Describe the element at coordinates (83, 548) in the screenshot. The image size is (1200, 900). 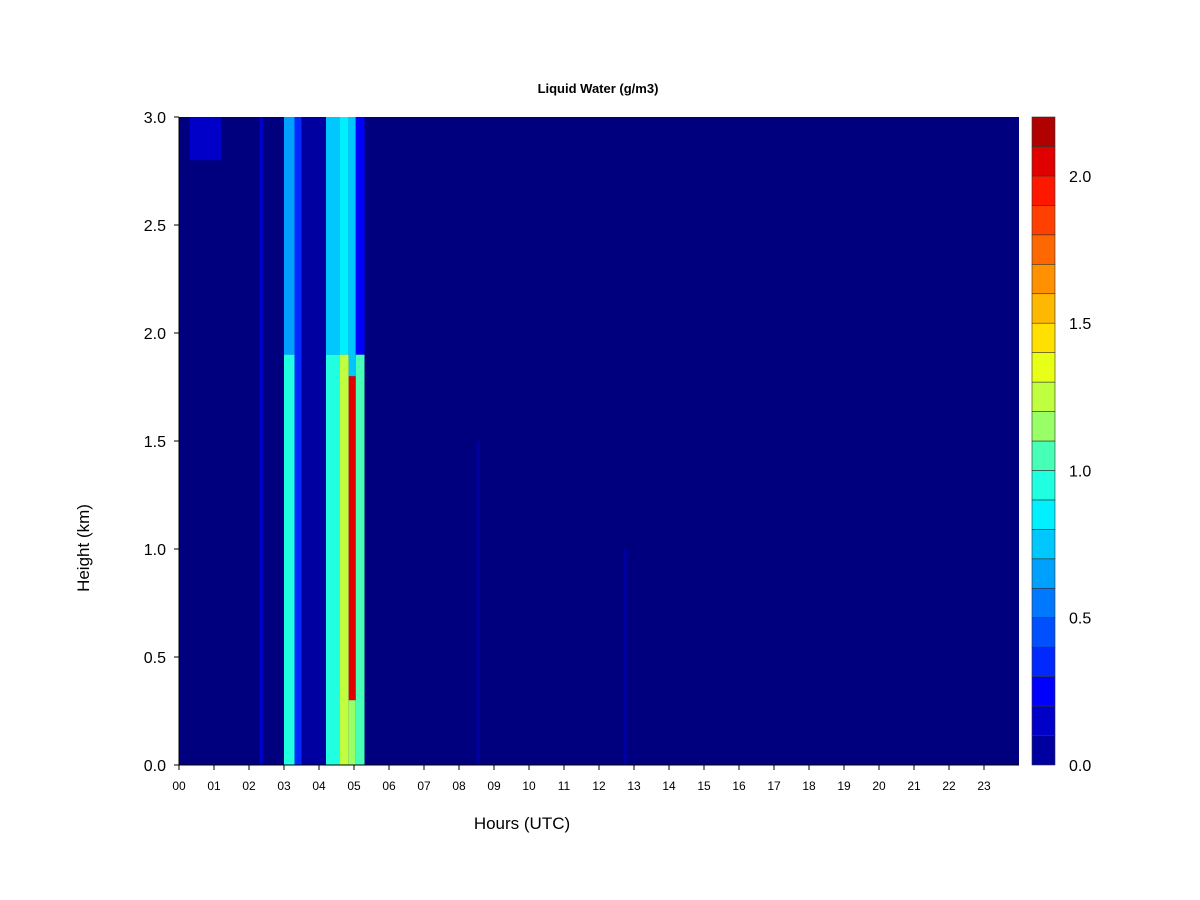
I see `y-axis-label: Height (km)` at that location.